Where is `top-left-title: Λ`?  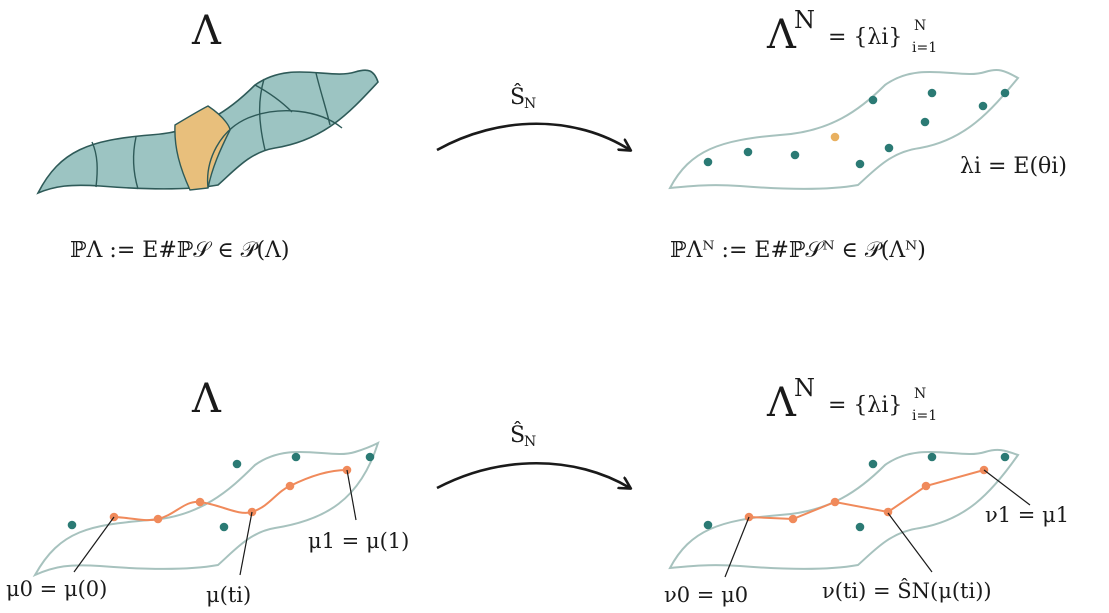 top-left-title: Λ is located at coordinates (206, 31).